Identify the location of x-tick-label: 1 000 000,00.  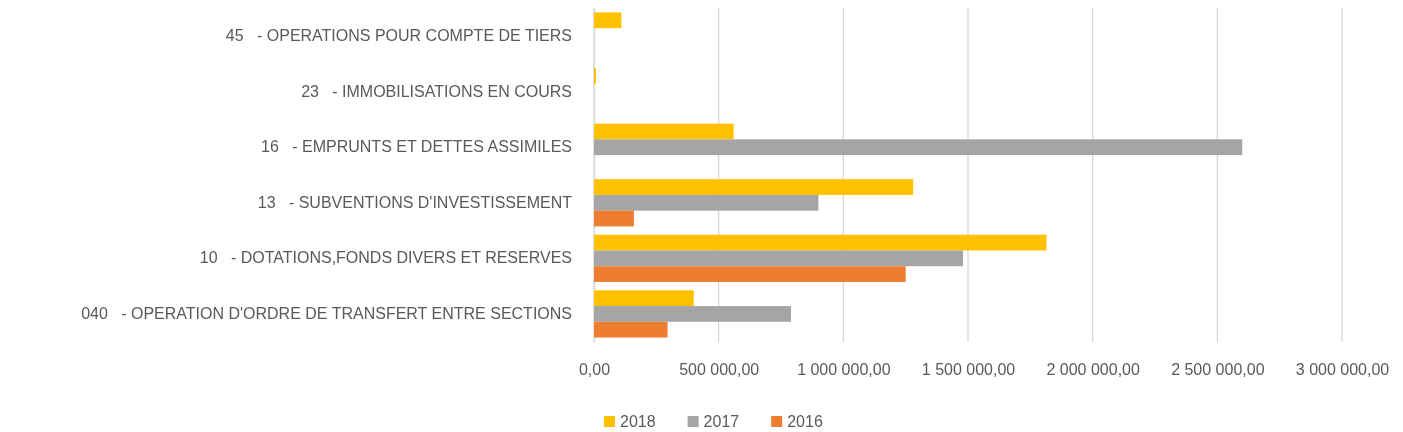
(844, 370).